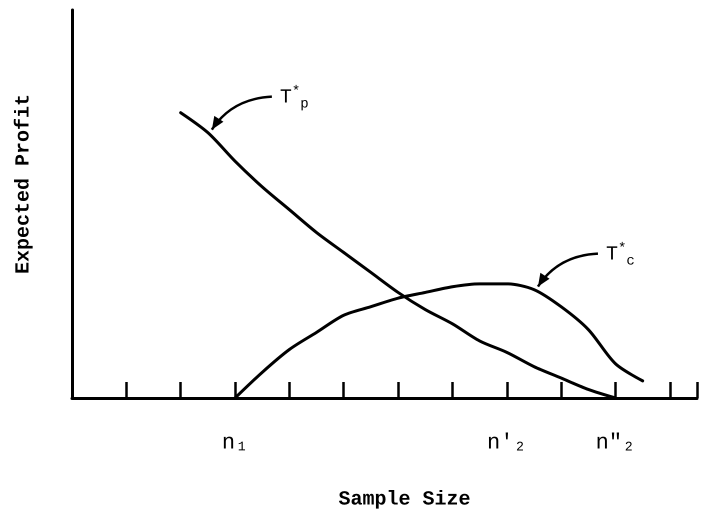 The image size is (715, 519). I want to click on x-tick-label: n″₂, so click(616, 443).